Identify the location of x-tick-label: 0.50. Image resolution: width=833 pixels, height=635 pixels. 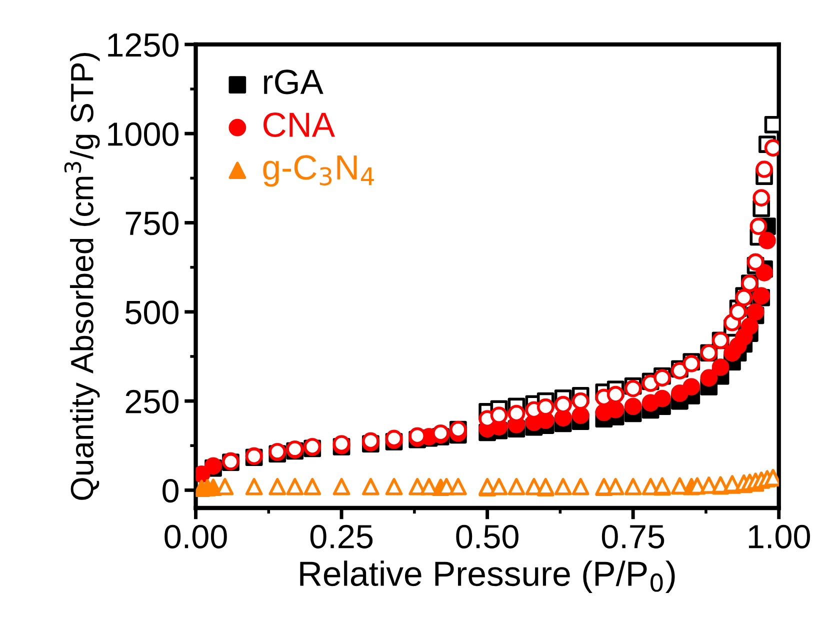
(487, 536).